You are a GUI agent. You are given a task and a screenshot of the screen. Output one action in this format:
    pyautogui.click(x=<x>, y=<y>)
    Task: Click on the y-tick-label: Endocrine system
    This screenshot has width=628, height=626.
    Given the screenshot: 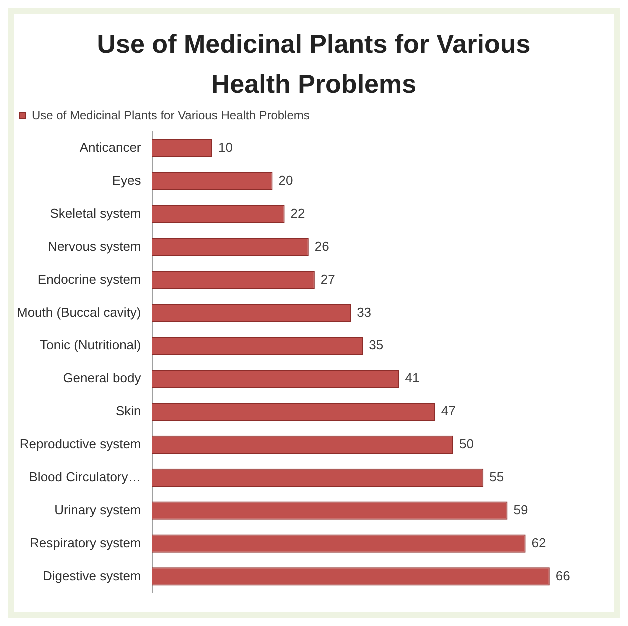 What is the action you would take?
    pyautogui.click(x=90, y=279)
    